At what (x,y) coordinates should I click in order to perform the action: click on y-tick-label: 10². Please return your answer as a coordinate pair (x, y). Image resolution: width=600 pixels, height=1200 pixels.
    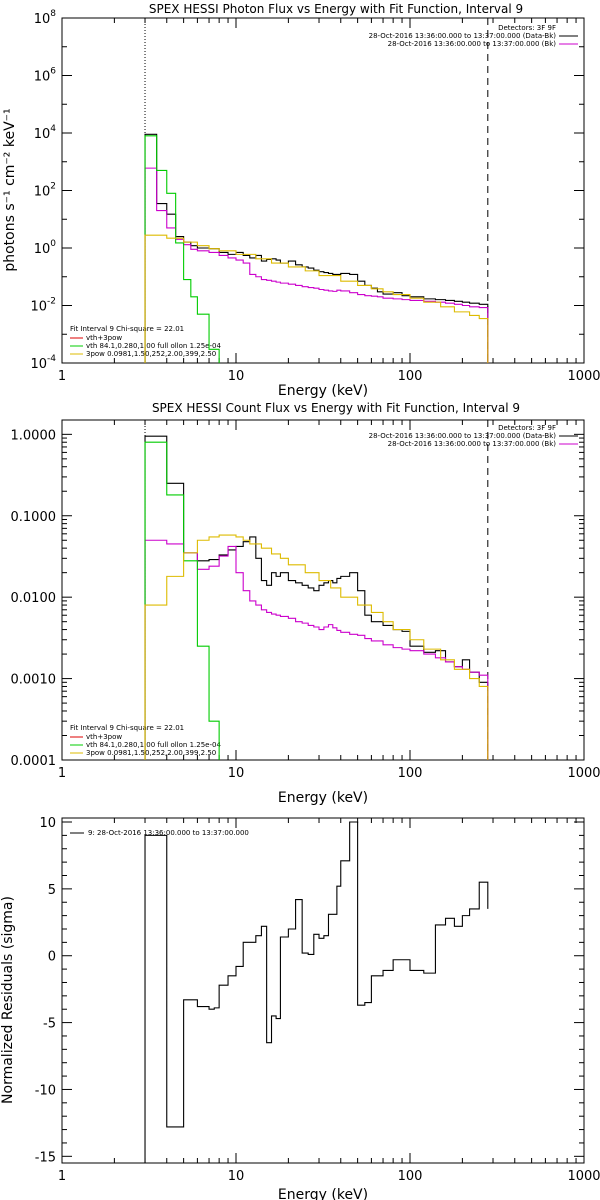
    Looking at the image, I should click on (45, 191).